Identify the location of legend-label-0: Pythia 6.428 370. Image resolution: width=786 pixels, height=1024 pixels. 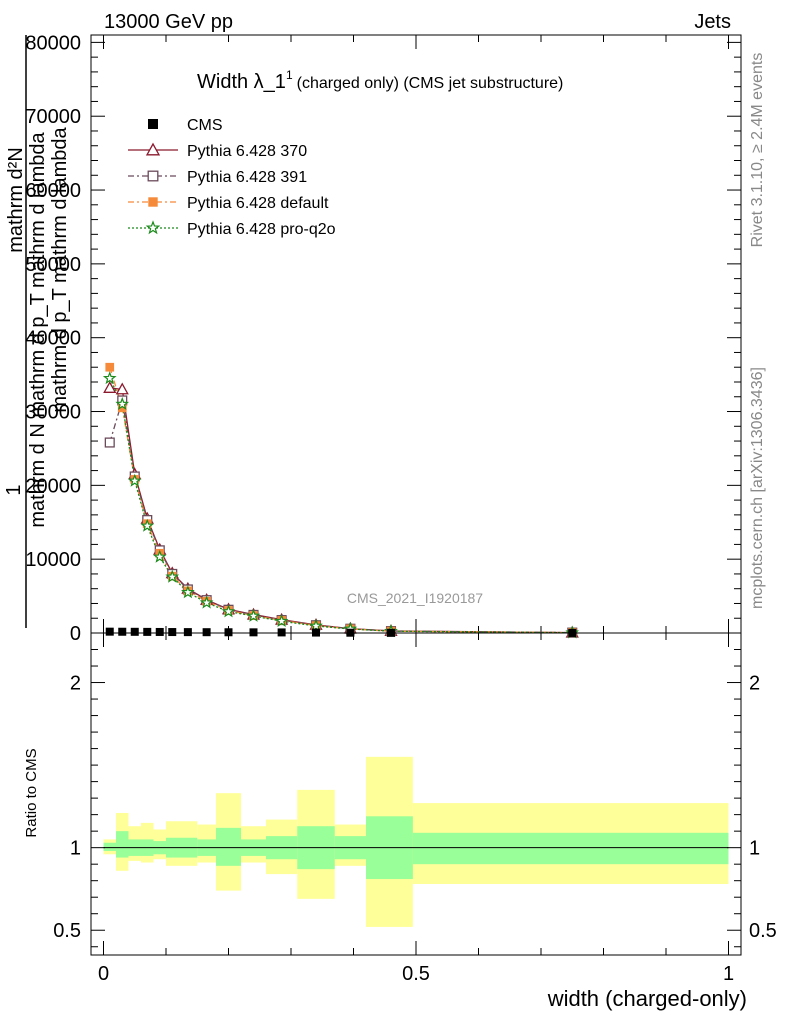
(247, 151).